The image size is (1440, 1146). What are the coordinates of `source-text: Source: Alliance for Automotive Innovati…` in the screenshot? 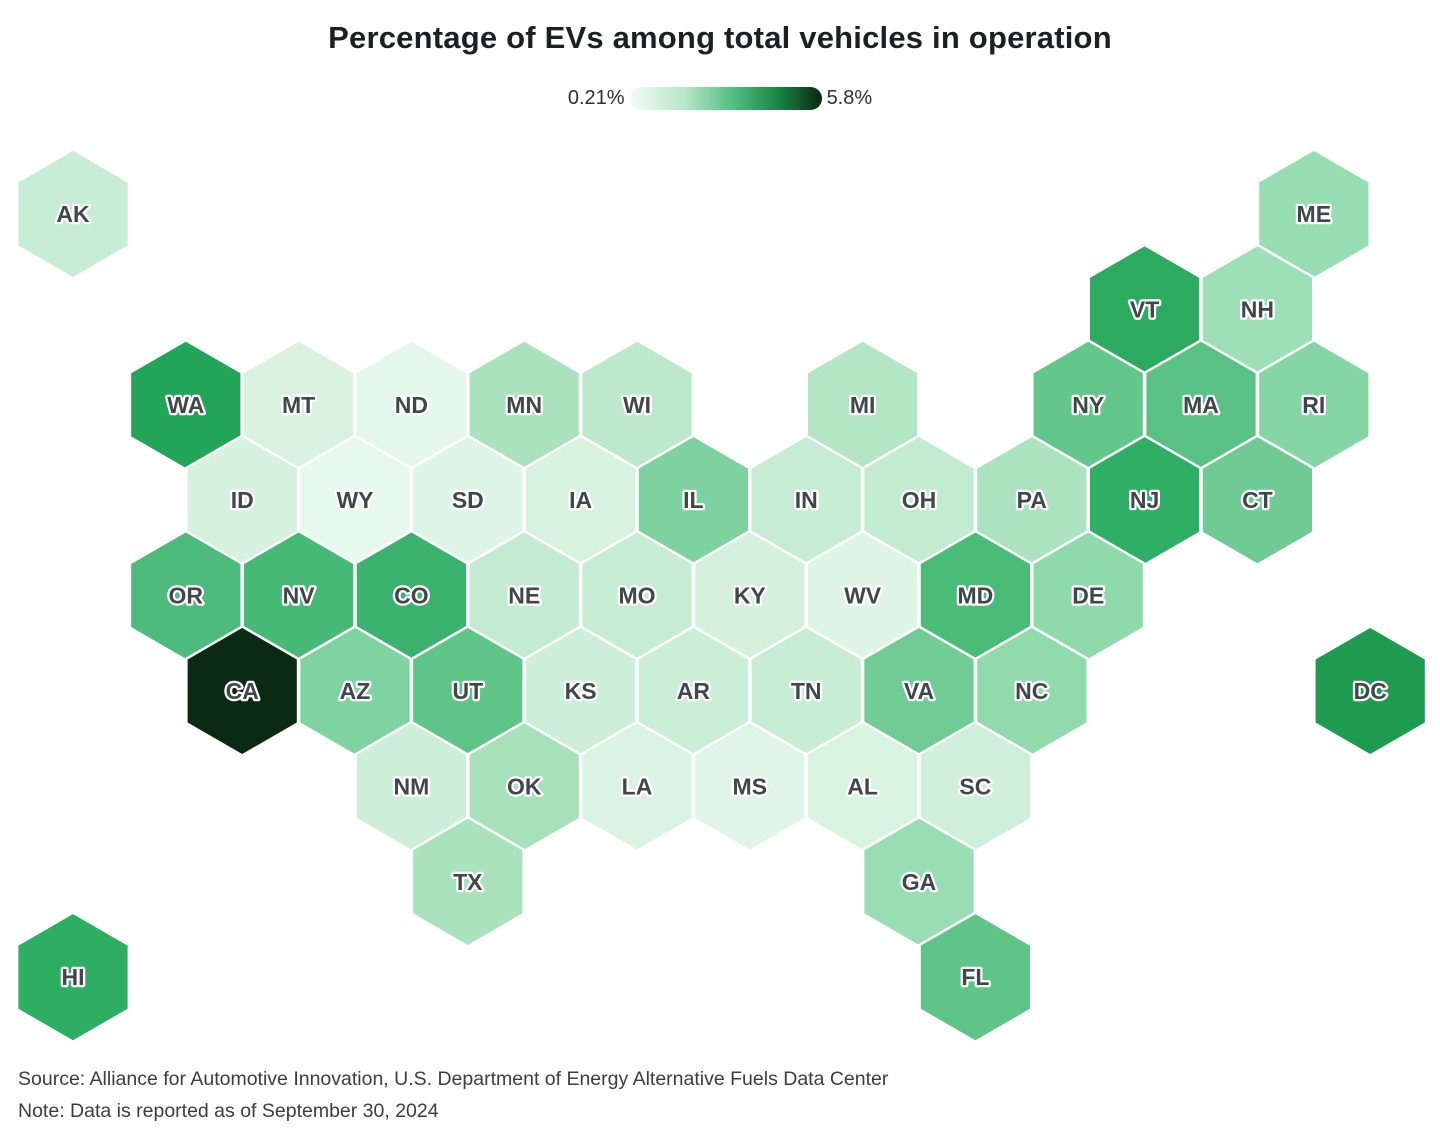 It's located at (453, 1079).